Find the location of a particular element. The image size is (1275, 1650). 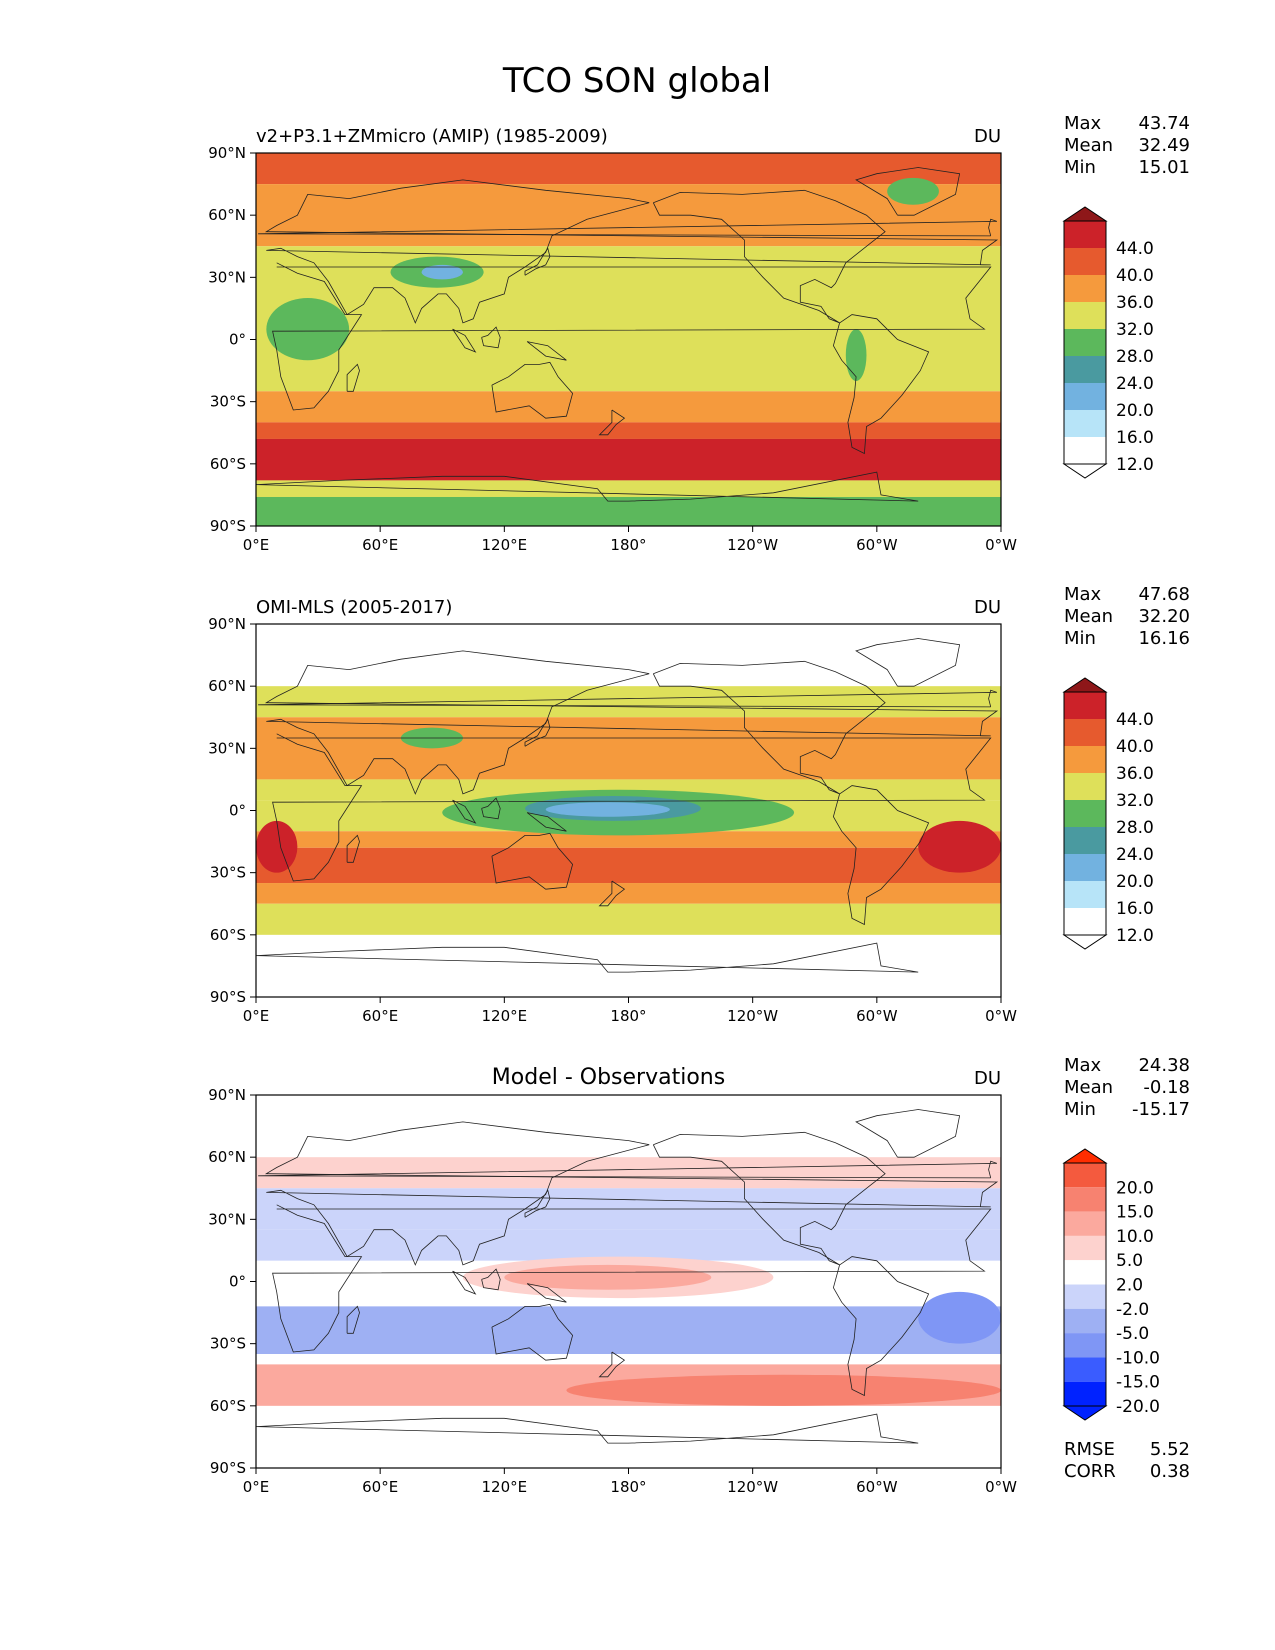

panel-observations-xtick-label: 0°W is located at coordinates (1001, 1016).